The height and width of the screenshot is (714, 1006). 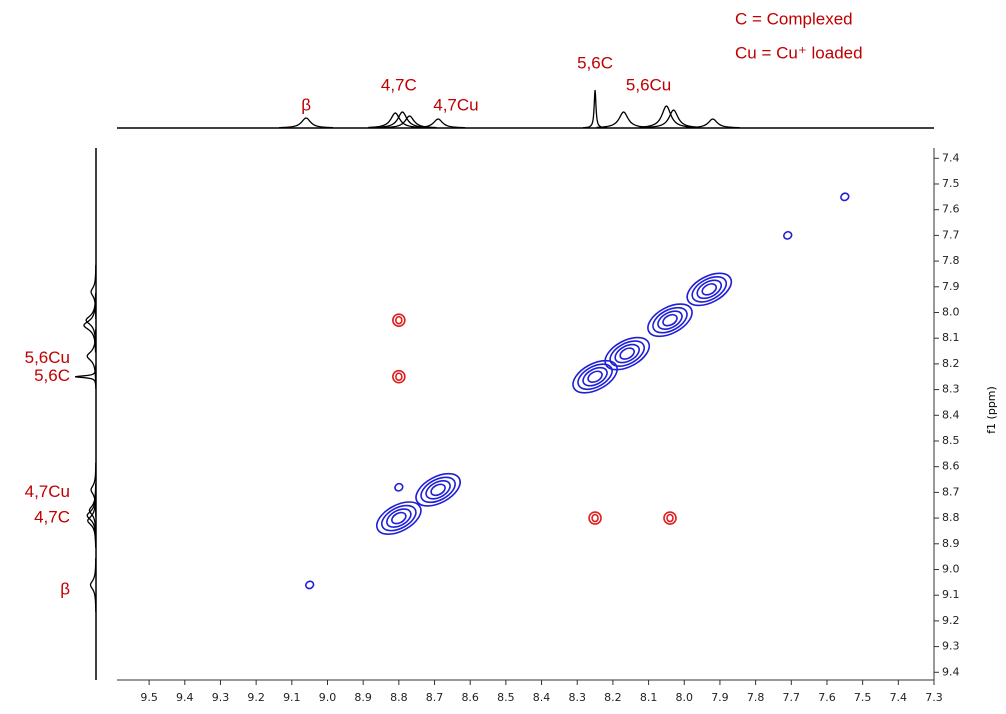 What do you see at coordinates (951, 234) in the screenshot?
I see `y-tick-label: 7.7` at bounding box center [951, 234].